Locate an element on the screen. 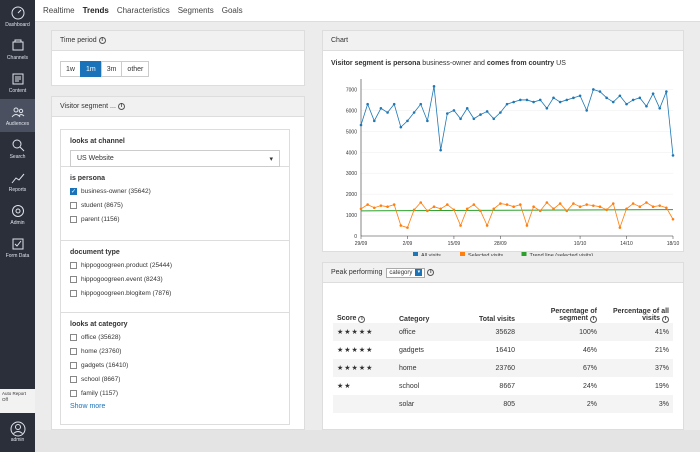  sidebar-item-dashboard: Dashboard is located at coordinates (17, 16).